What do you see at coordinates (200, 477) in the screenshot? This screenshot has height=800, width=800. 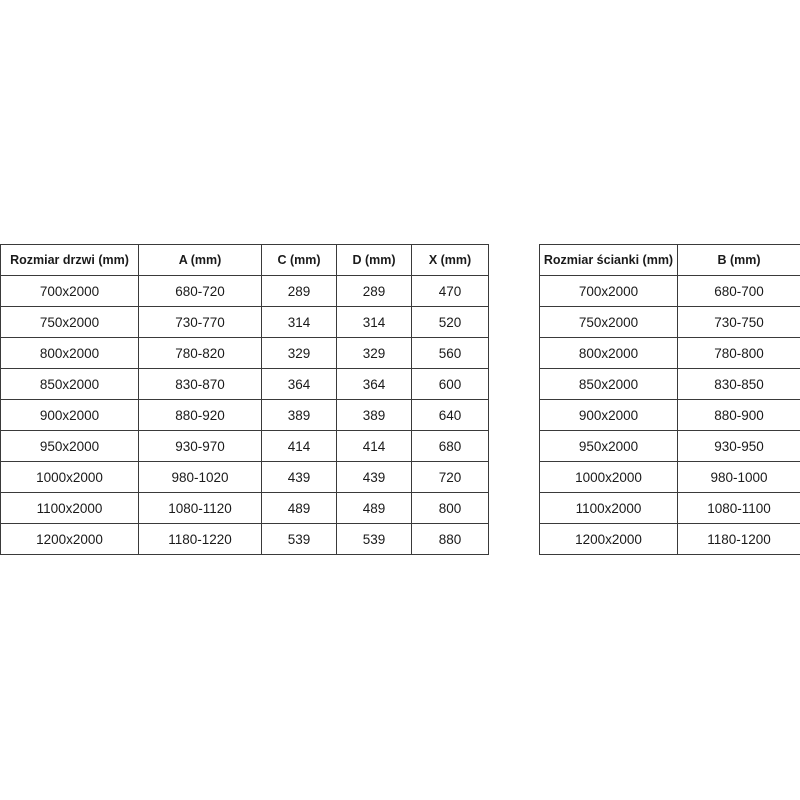 I see `table-cell: 980-1020` at bounding box center [200, 477].